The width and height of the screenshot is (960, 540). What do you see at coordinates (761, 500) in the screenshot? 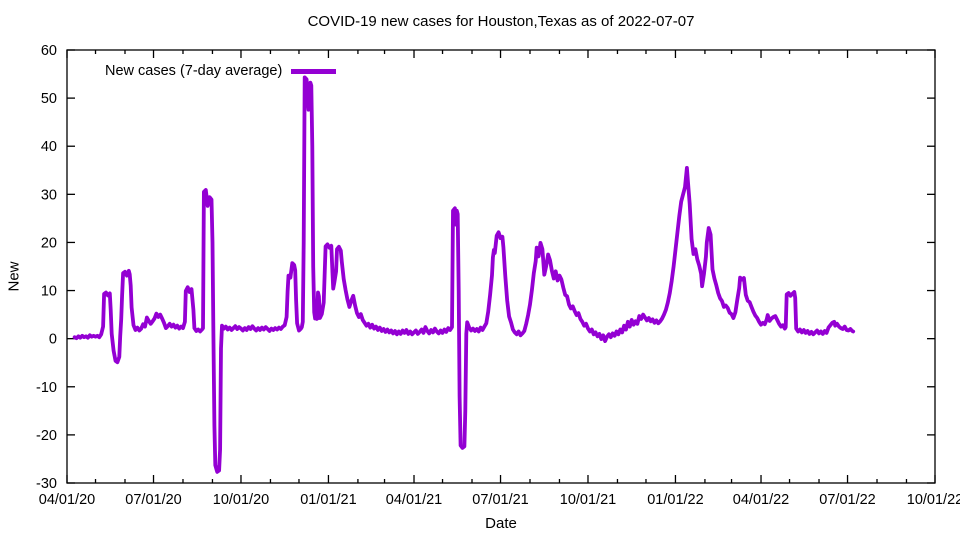
I see `x-tick-label: 04/01/22` at bounding box center [761, 500].